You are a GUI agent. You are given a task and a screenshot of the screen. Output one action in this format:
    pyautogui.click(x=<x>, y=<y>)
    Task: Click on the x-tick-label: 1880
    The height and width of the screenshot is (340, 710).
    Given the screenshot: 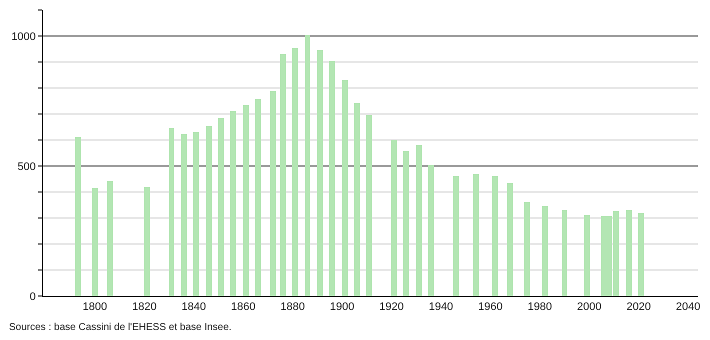 What is the action you would take?
    pyautogui.click(x=292, y=307)
    